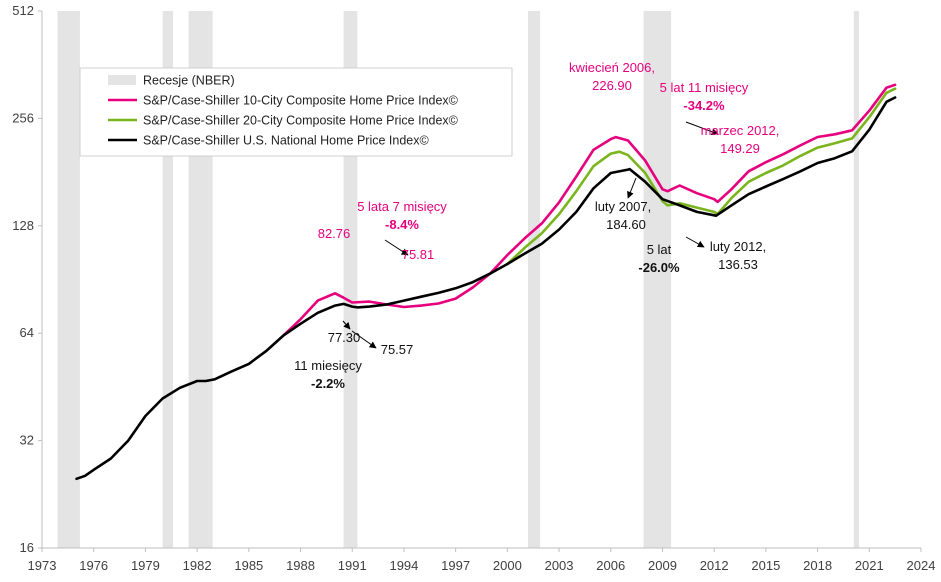  What do you see at coordinates (869, 565) in the screenshot?
I see `x-tick-label: 2021` at bounding box center [869, 565].